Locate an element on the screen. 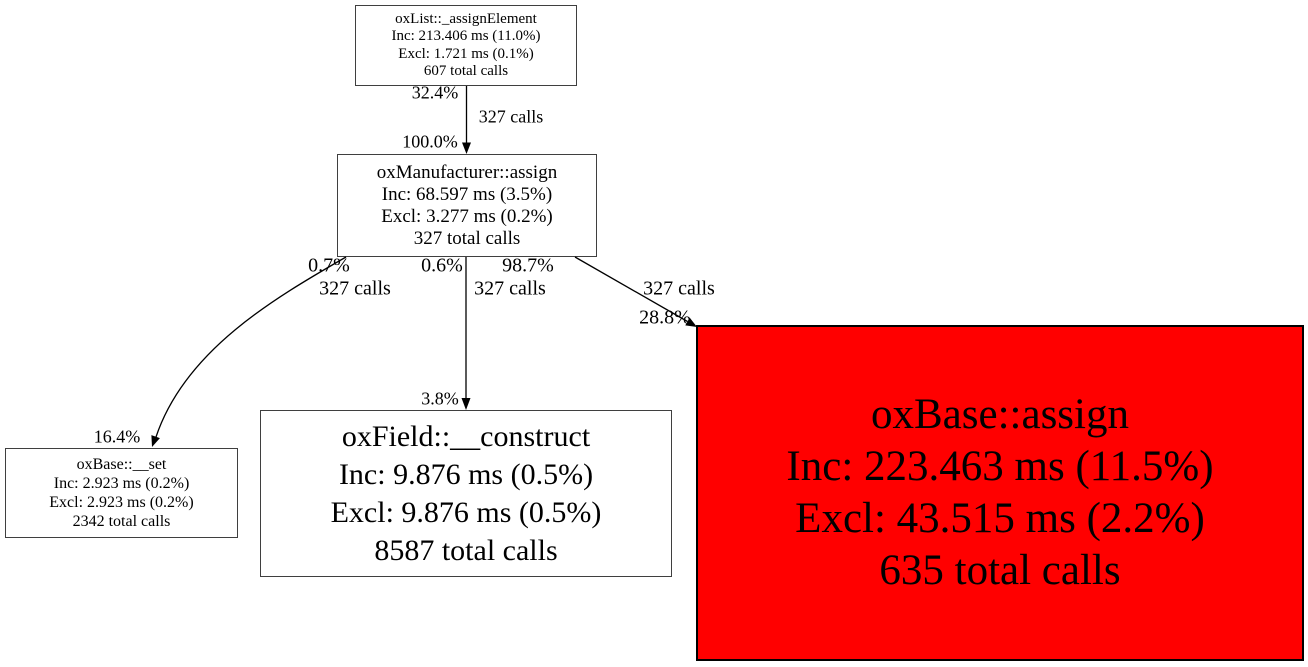 This screenshot has width=1308, height=667. edge4-head-percent-label: 28.8% is located at coordinates (665, 317).